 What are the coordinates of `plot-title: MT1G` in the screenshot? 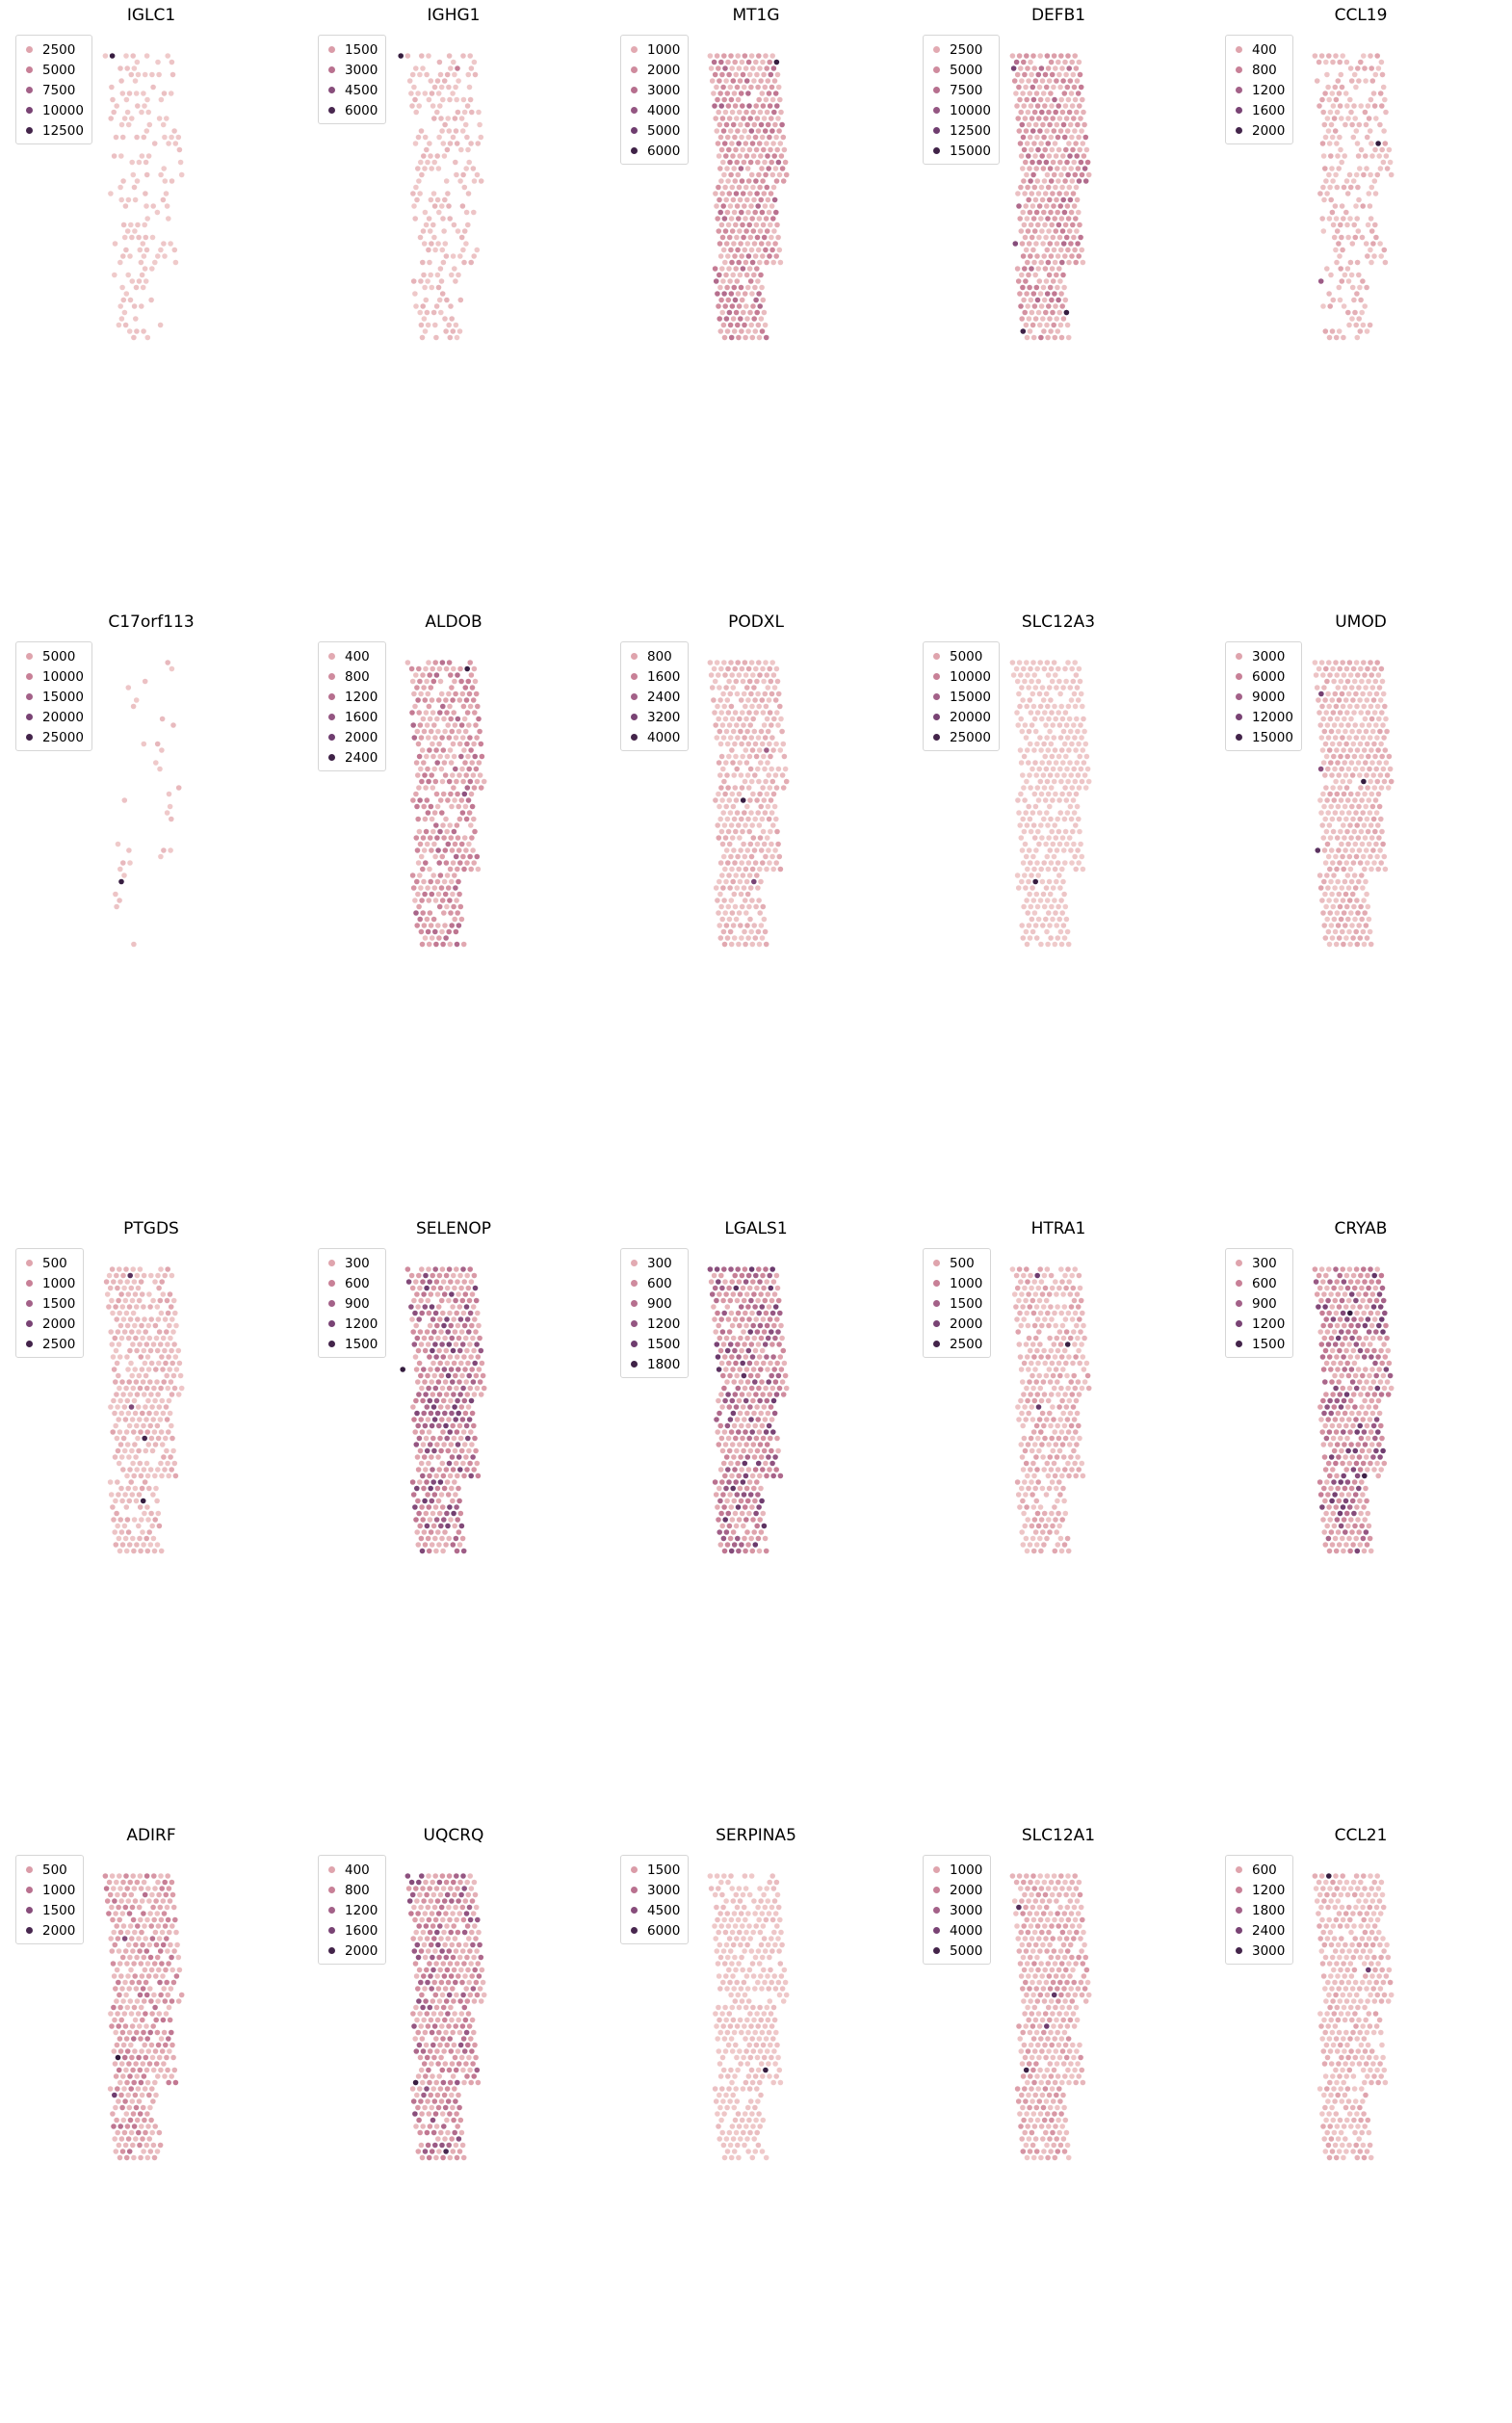 It's located at (756, 15).